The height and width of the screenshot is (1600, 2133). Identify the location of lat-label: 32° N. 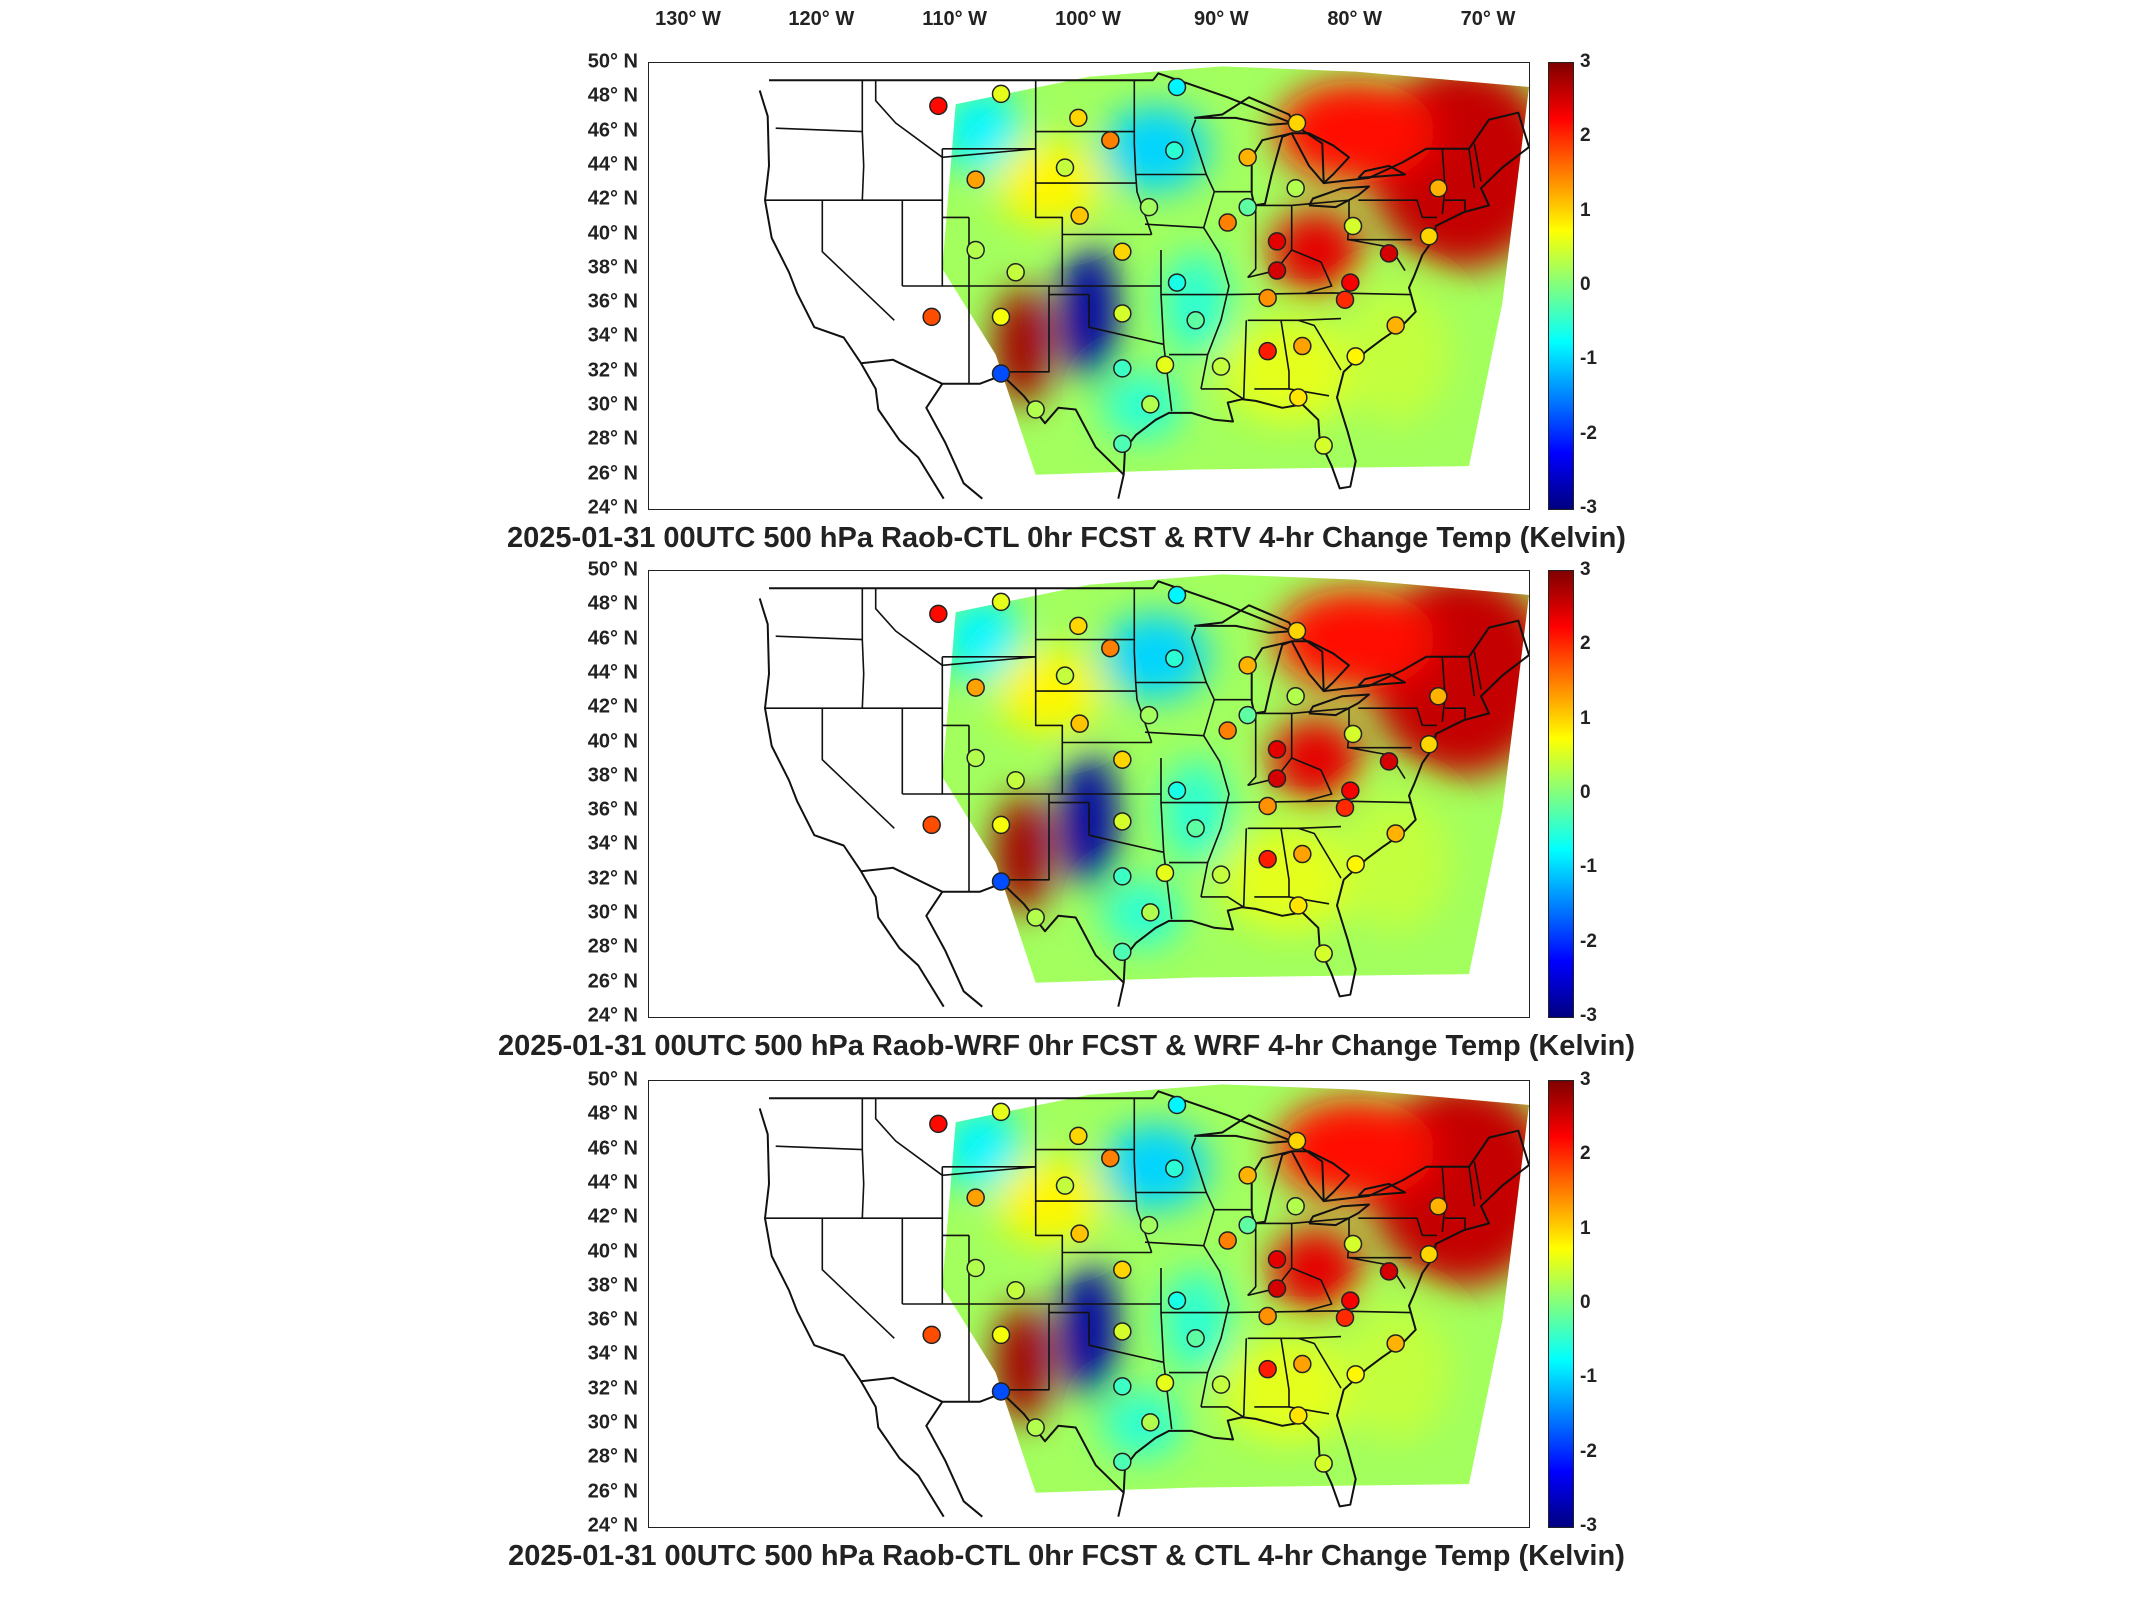
(612, 370).